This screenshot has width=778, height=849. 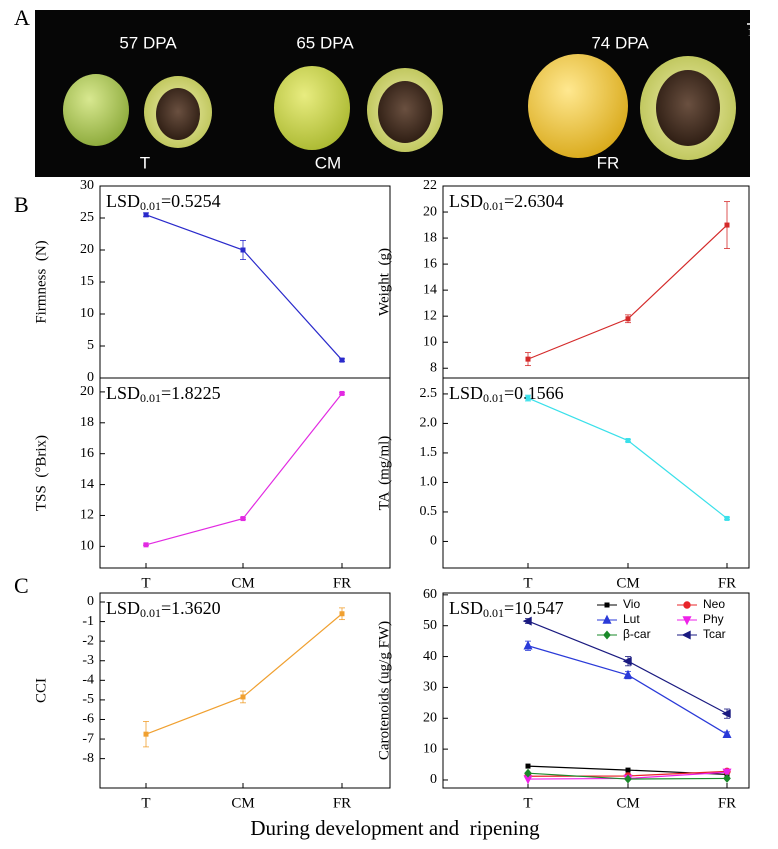 I want to click on y-tick-label: 1.5, so click(x=429, y=452).